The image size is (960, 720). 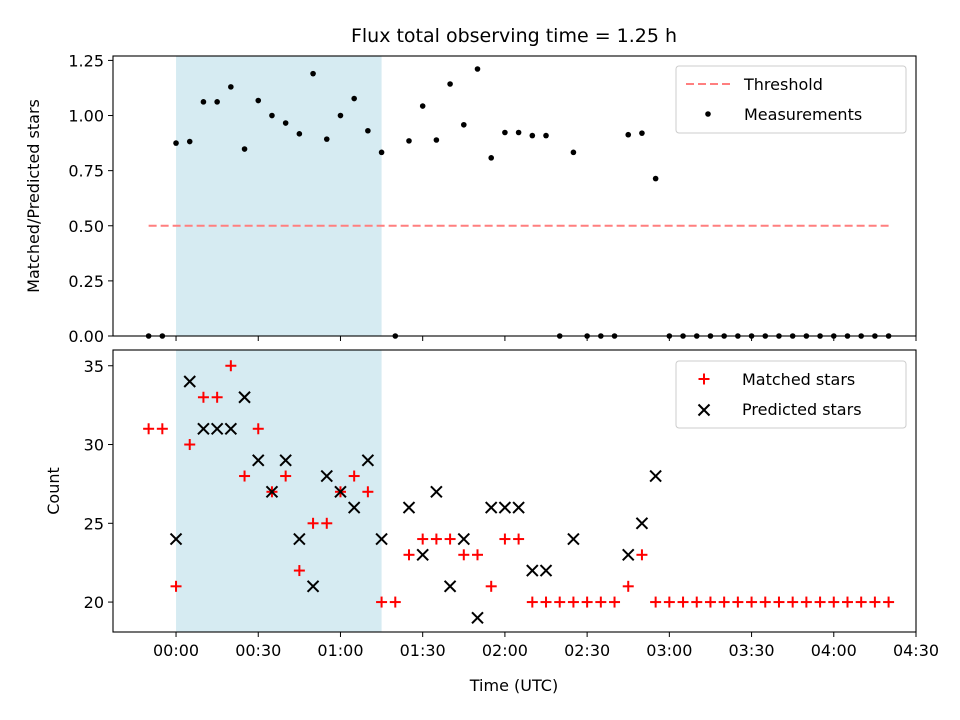 What do you see at coordinates (94, 366) in the screenshot?
I see `y-tick-label: 35` at bounding box center [94, 366].